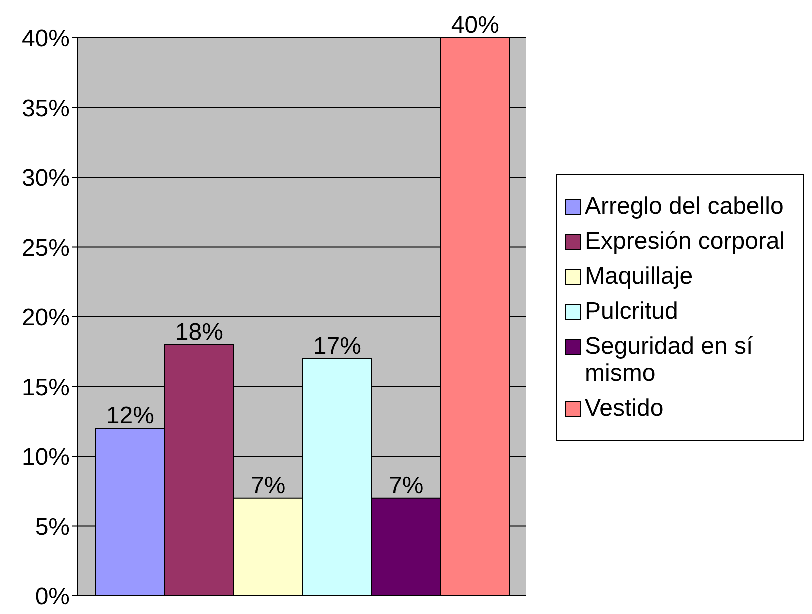 This screenshot has height=614, width=812. I want to click on legend-label: Expresión corporal, so click(685, 241).